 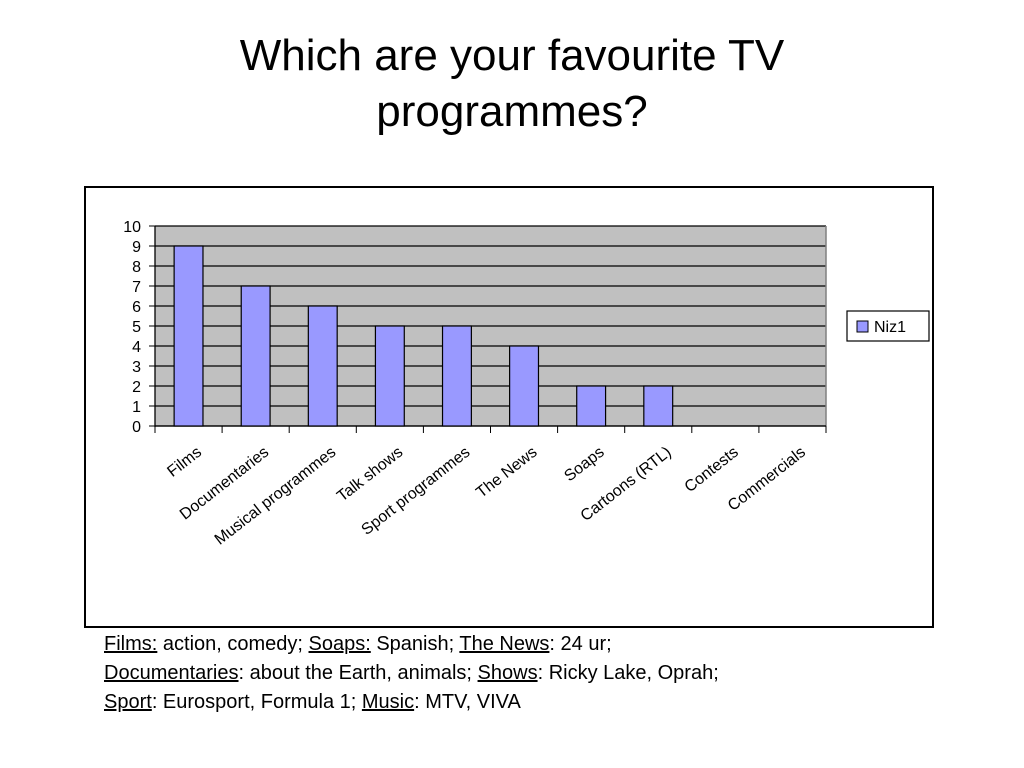 What do you see at coordinates (506, 473) in the screenshot?
I see `x-tick-label: The News` at bounding box center [506, 473].